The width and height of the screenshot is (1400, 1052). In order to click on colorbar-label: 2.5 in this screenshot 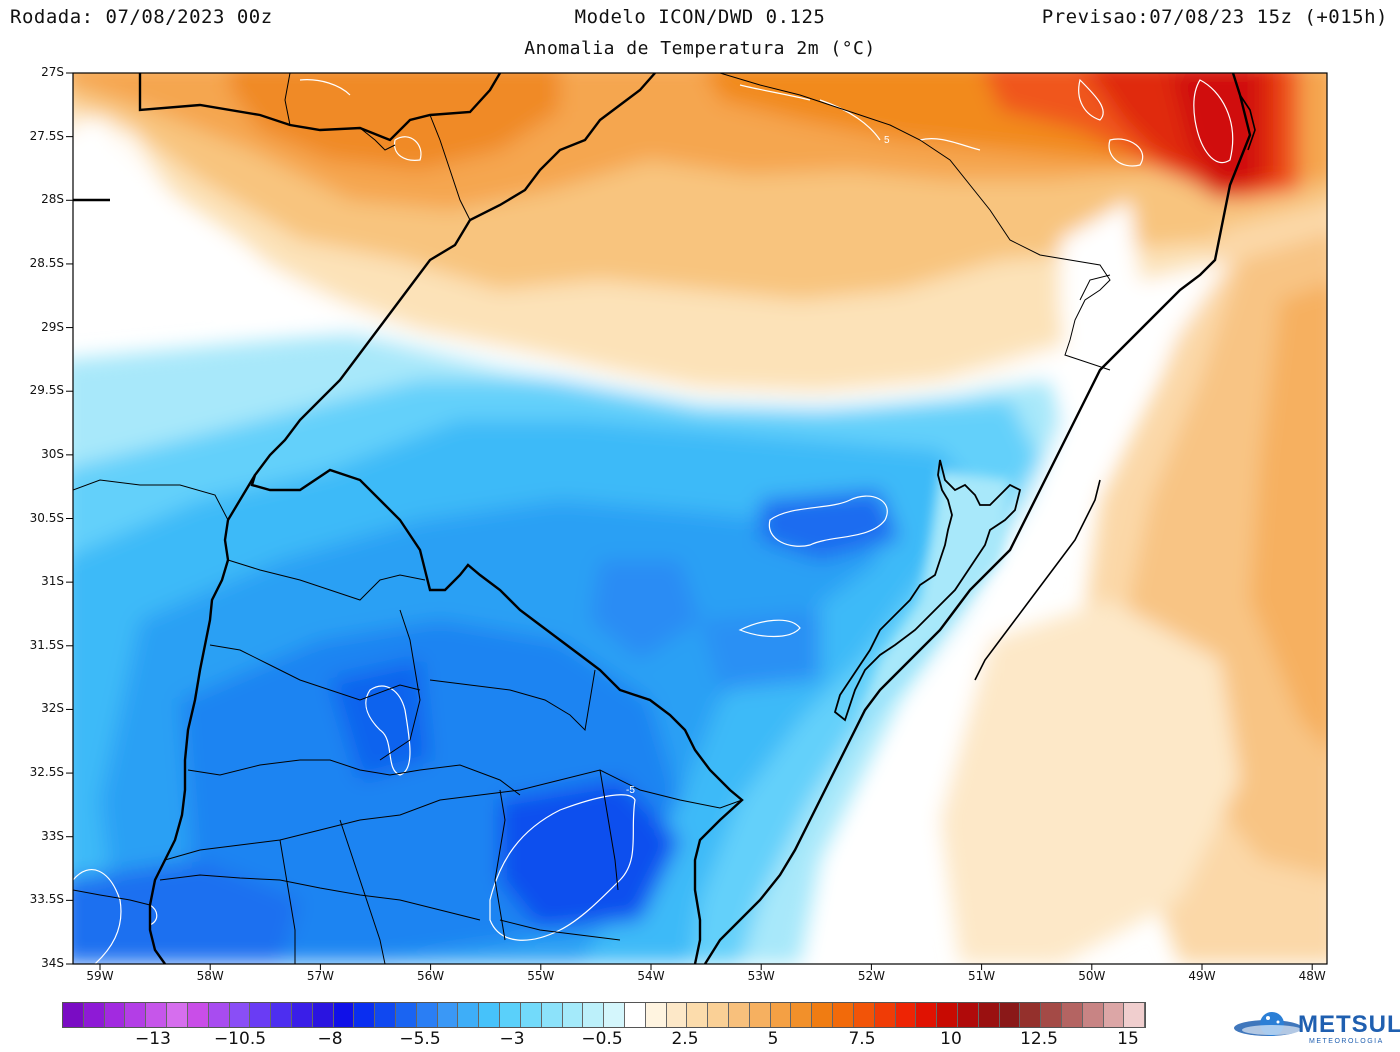, I will do `click(685, 1039)`.